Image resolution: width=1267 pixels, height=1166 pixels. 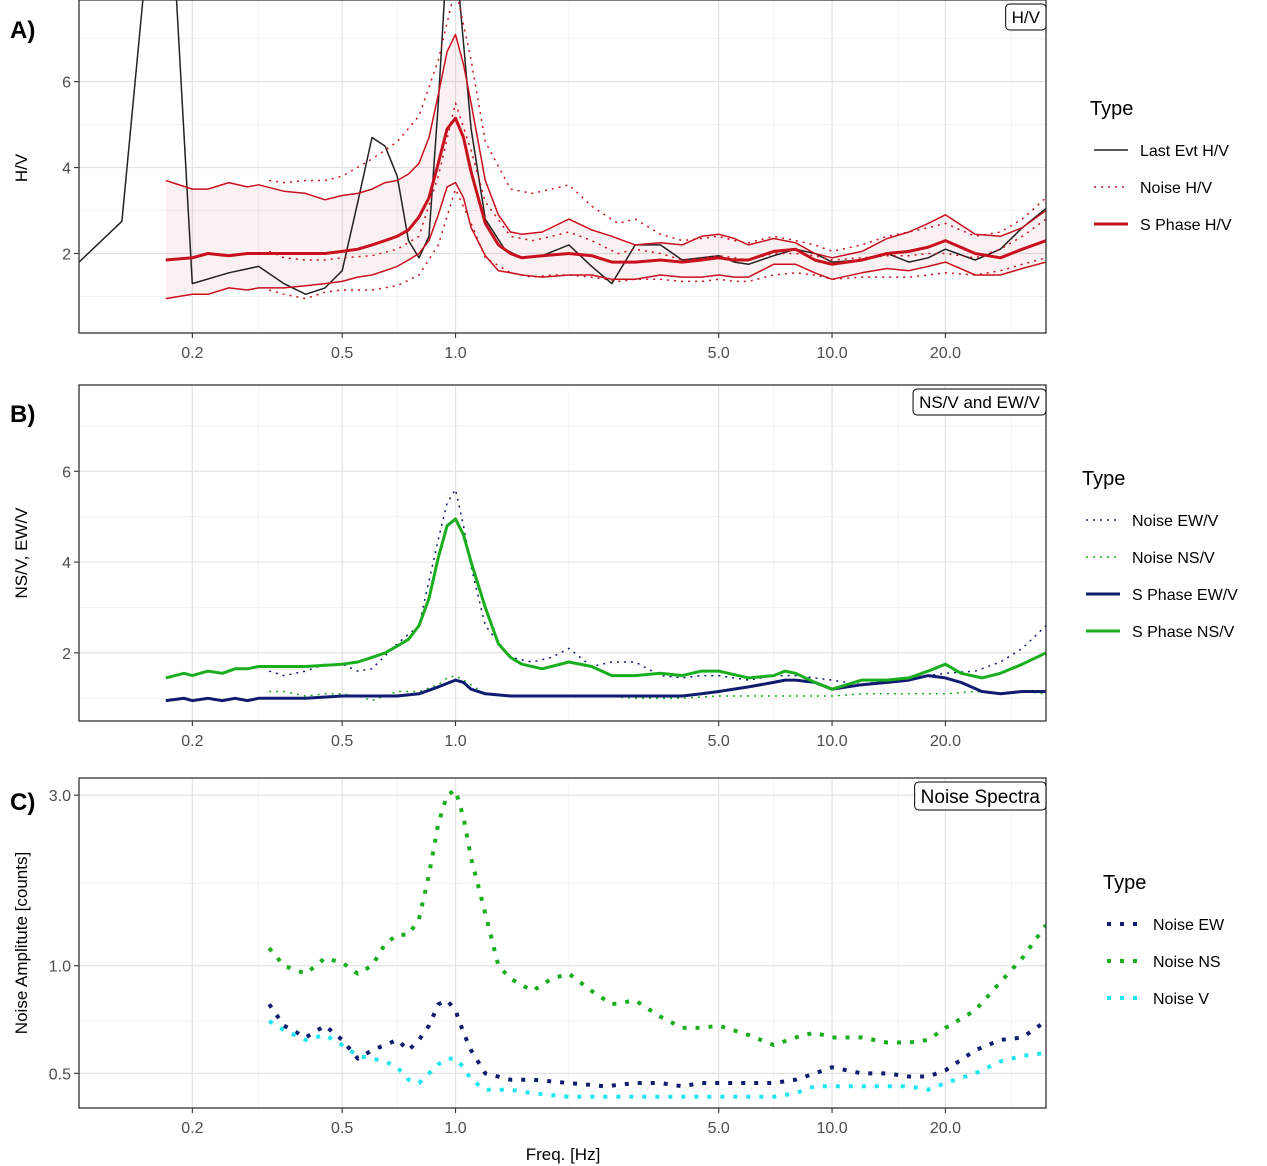 I want to click on panel-title: Noise Spectra, so click(x=981, y=797).